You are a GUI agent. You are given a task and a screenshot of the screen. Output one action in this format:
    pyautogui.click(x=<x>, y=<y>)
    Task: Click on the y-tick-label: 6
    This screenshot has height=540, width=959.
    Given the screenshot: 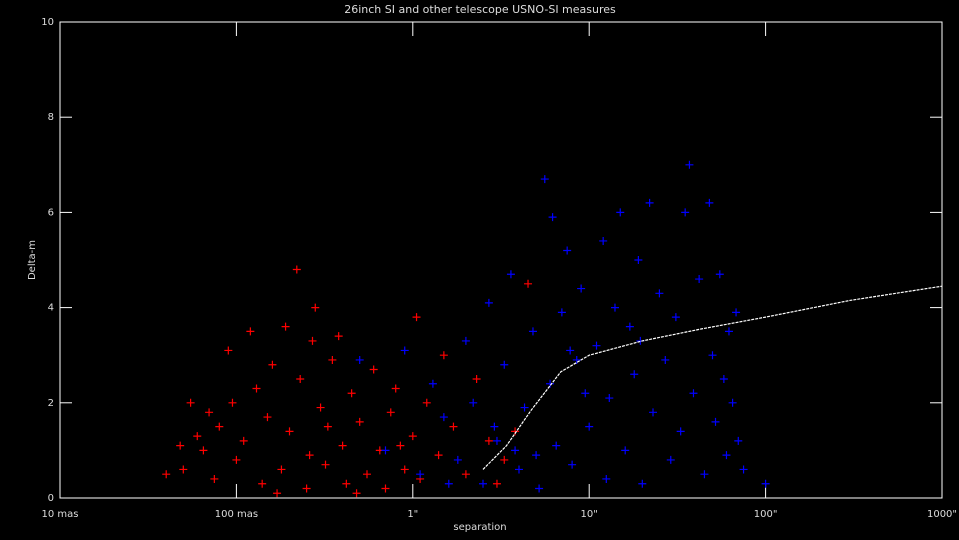 What is the action you would take?
    pyautogui.click(x=51, y=212)
    